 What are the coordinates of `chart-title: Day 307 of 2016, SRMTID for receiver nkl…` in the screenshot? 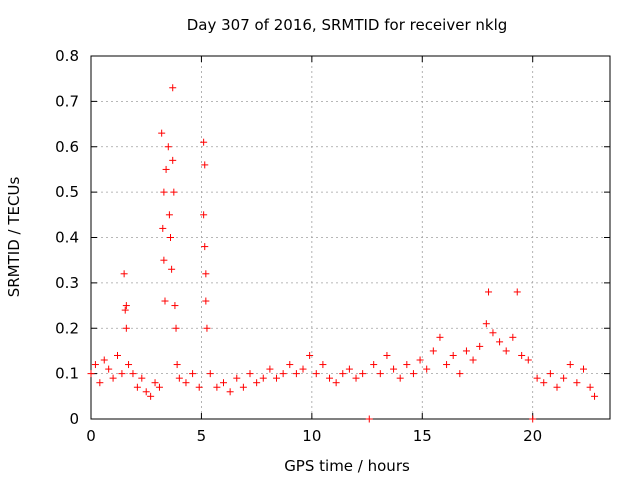 It's located at (347, 25).